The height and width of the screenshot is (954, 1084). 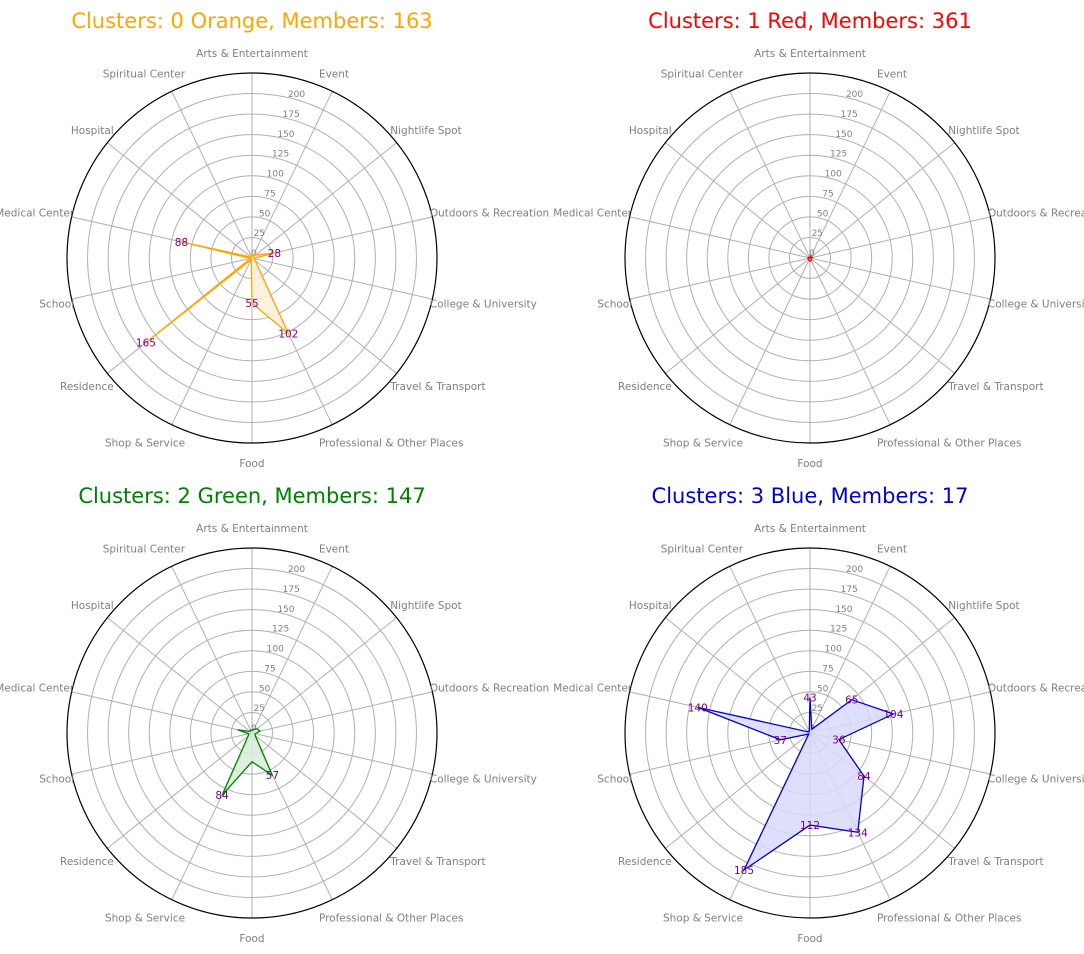 What do you see at coordinates (851, 701) in the screenshot?
I see `data-label: 65` at bounding box center [851, 701].